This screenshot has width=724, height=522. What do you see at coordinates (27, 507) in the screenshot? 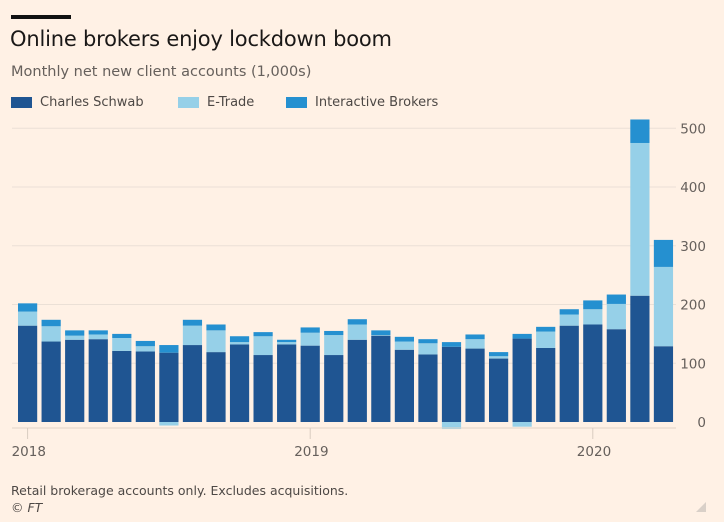
I see `credit: © FT` at bounding box center [27, 507].